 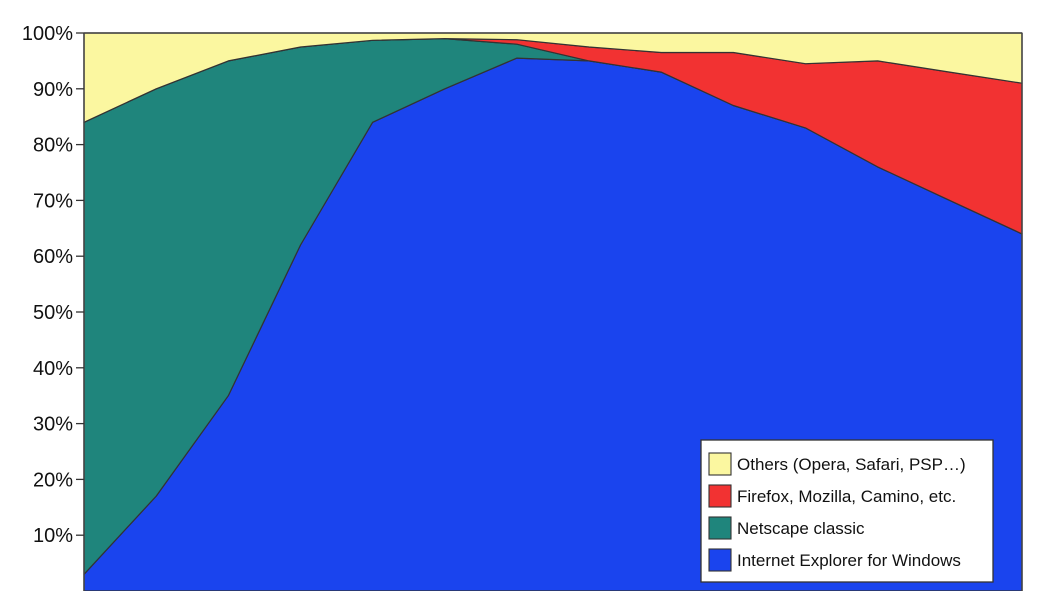 I want to click on legend-label: Others (Opera, Safari, PSP…), so click(x=851, y=464).